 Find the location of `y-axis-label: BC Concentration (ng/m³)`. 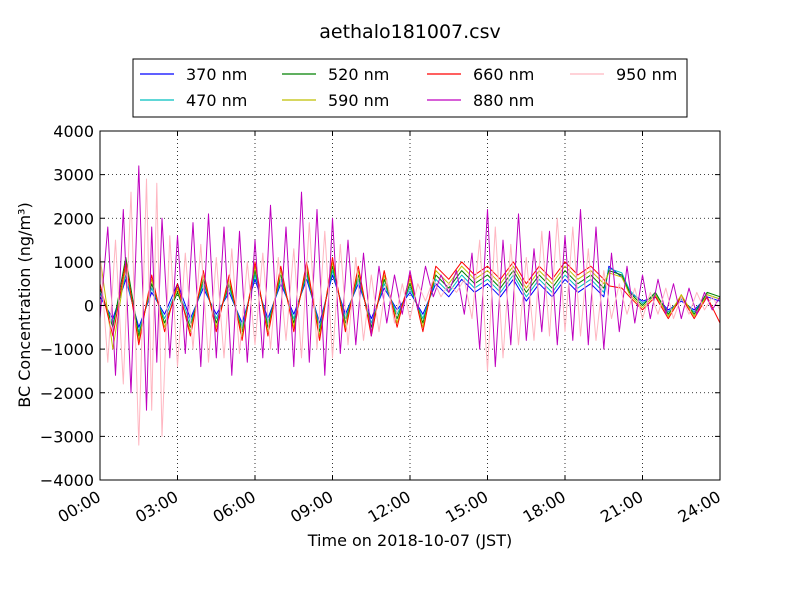

y-axis-label: BC Concentration (ng/m³) is located at coordinates (24, 304).